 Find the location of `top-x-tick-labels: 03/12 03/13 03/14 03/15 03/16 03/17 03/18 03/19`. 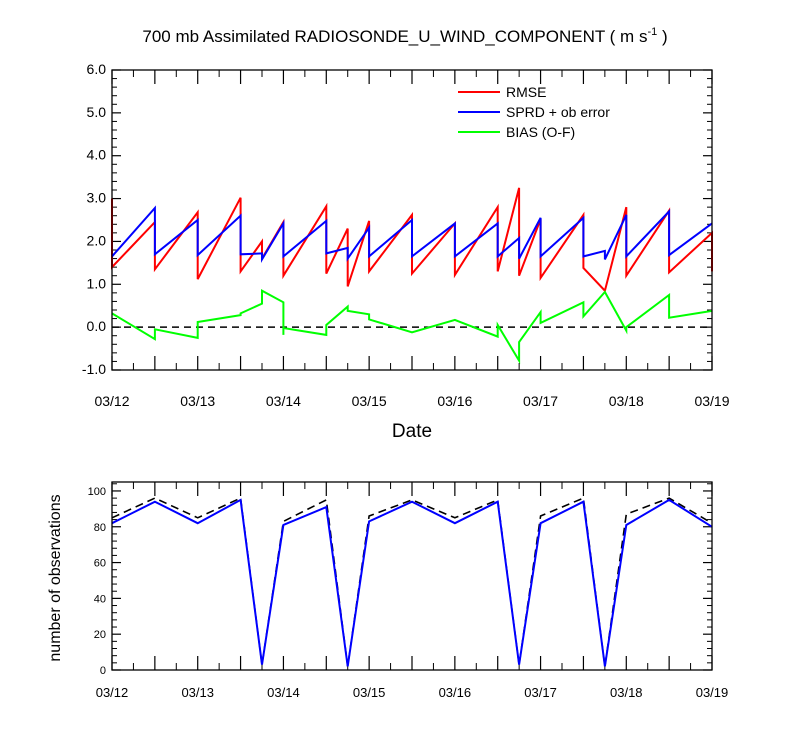

top-x-tick-labels: 03/12 03/13 03/14 03/15 03/16 03/17 03/18 03/19 is located at coordinates (411, 401).